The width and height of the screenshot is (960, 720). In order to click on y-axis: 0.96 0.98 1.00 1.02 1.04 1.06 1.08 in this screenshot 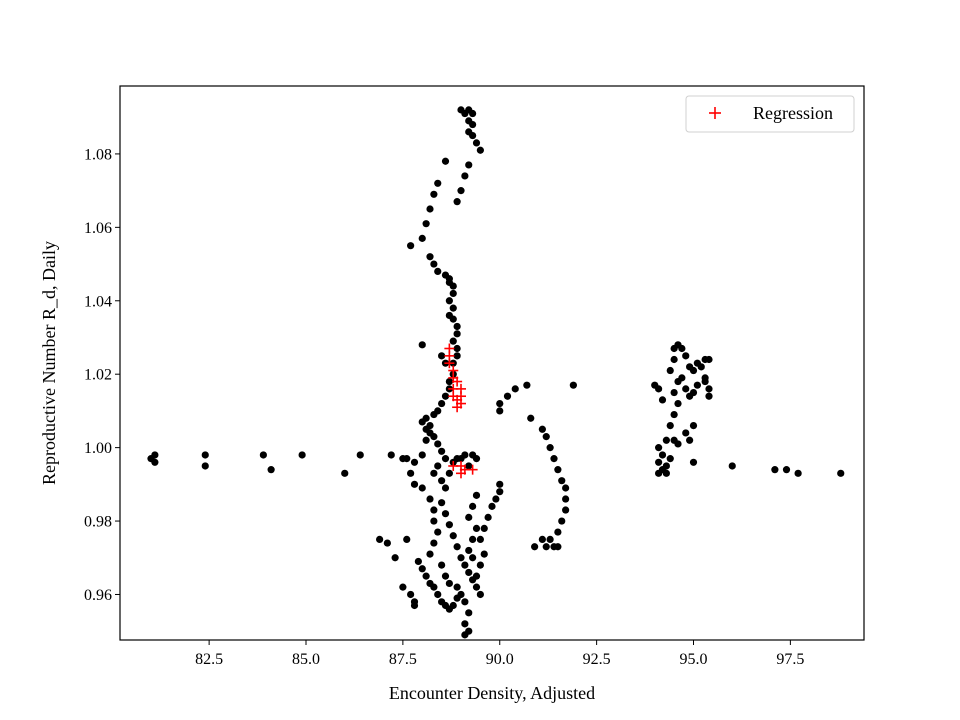, I will do `click(102, 375)`.